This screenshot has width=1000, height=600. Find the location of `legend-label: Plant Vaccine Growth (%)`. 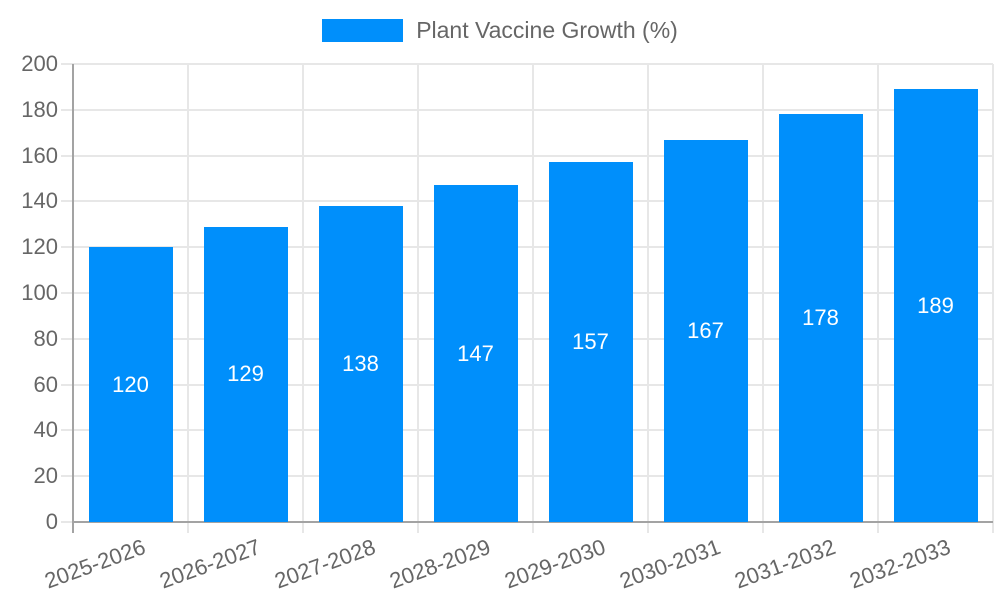

legend-label: Plant Vaccine Growth (%) is located at coordinates (547, 30).